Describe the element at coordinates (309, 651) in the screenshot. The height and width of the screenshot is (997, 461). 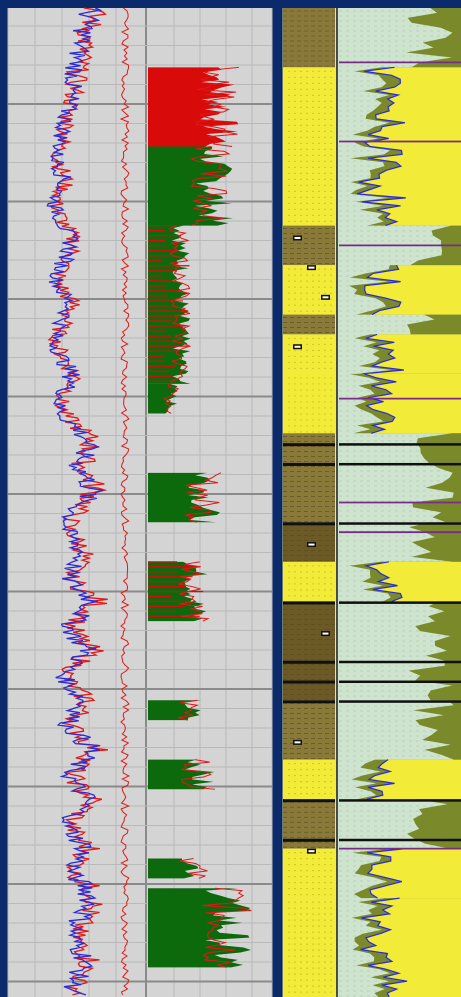
I see `lith-bed-dark_shale` at that location.